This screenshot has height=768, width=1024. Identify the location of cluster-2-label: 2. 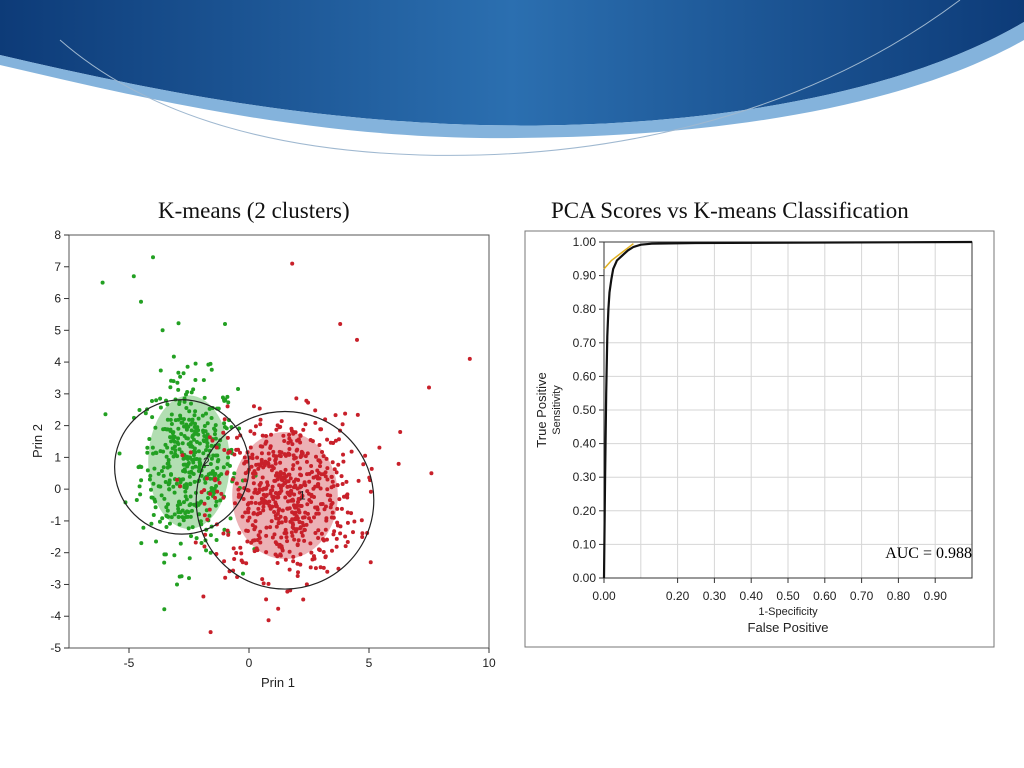
(206, 462).